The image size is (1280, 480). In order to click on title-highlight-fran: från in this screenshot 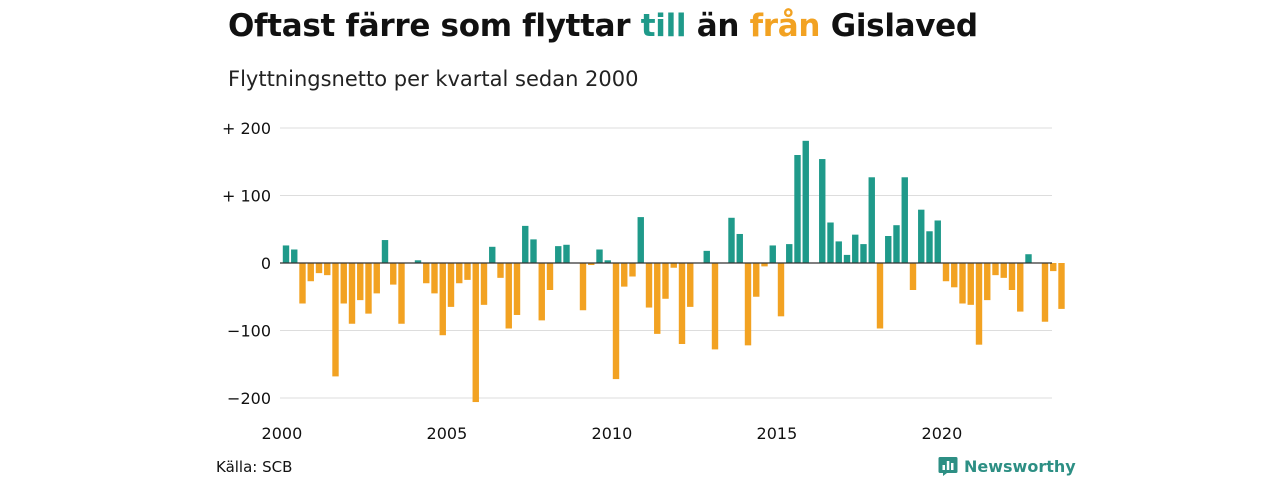, I will do `click(785, 26)`.